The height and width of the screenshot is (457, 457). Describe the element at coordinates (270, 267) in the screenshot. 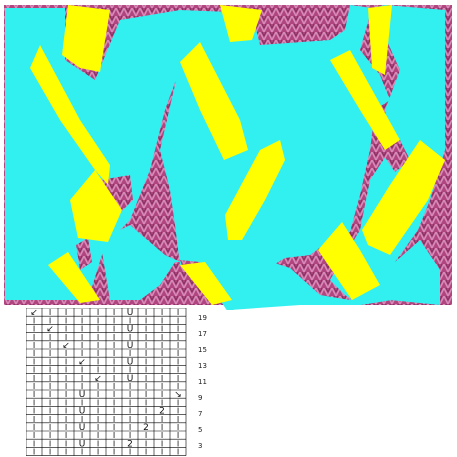

I see `cyan-block-bottom` at that location.